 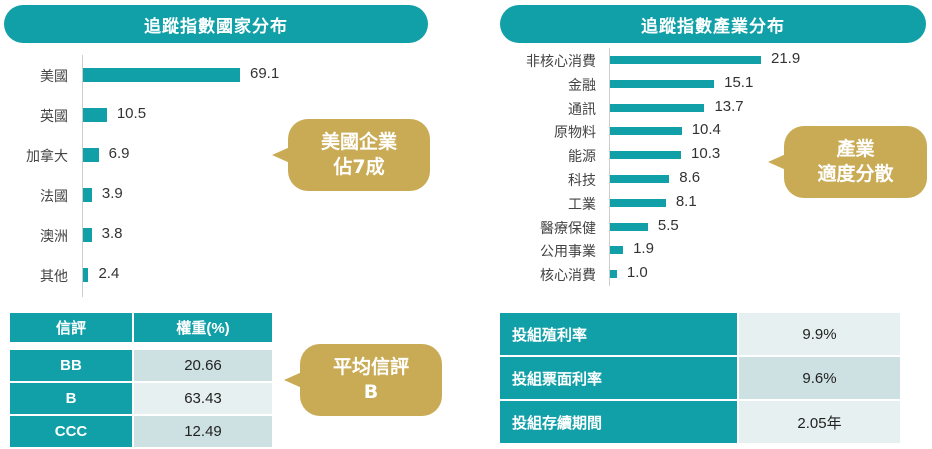 What do you see at coordinates (668, 225) in the screenshot?
I see `value-label: 5.5` at bounding box center [668, 225].